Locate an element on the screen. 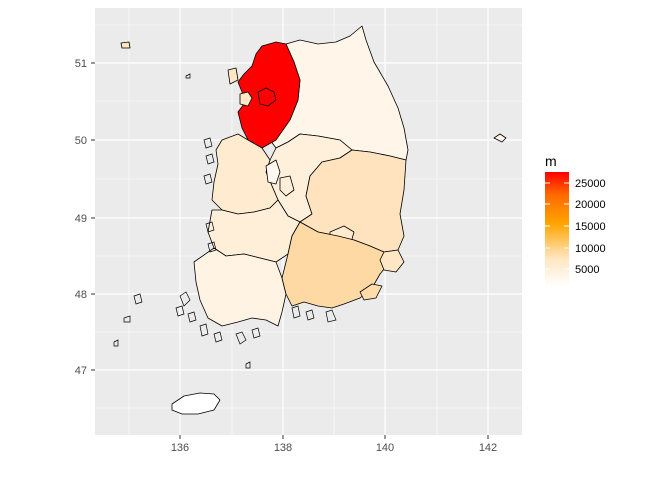 The image size is (672, 480). x-tick-label-142: 142 is located at coordinates (488, 448).